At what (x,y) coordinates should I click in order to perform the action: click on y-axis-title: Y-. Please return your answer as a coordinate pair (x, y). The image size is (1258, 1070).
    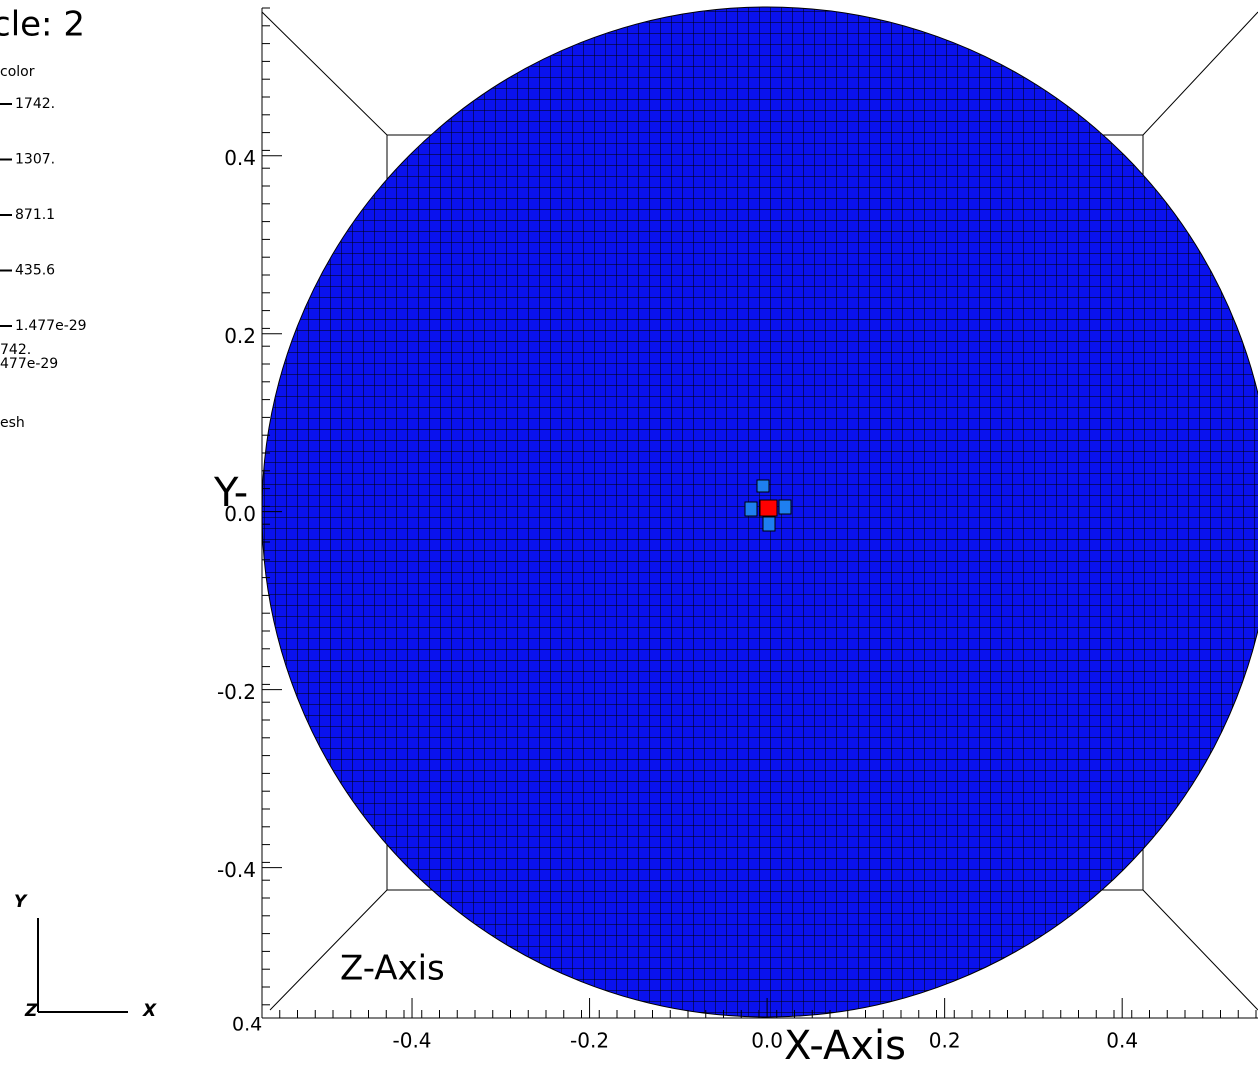
    Looking at the image, I should click on (230, 493).